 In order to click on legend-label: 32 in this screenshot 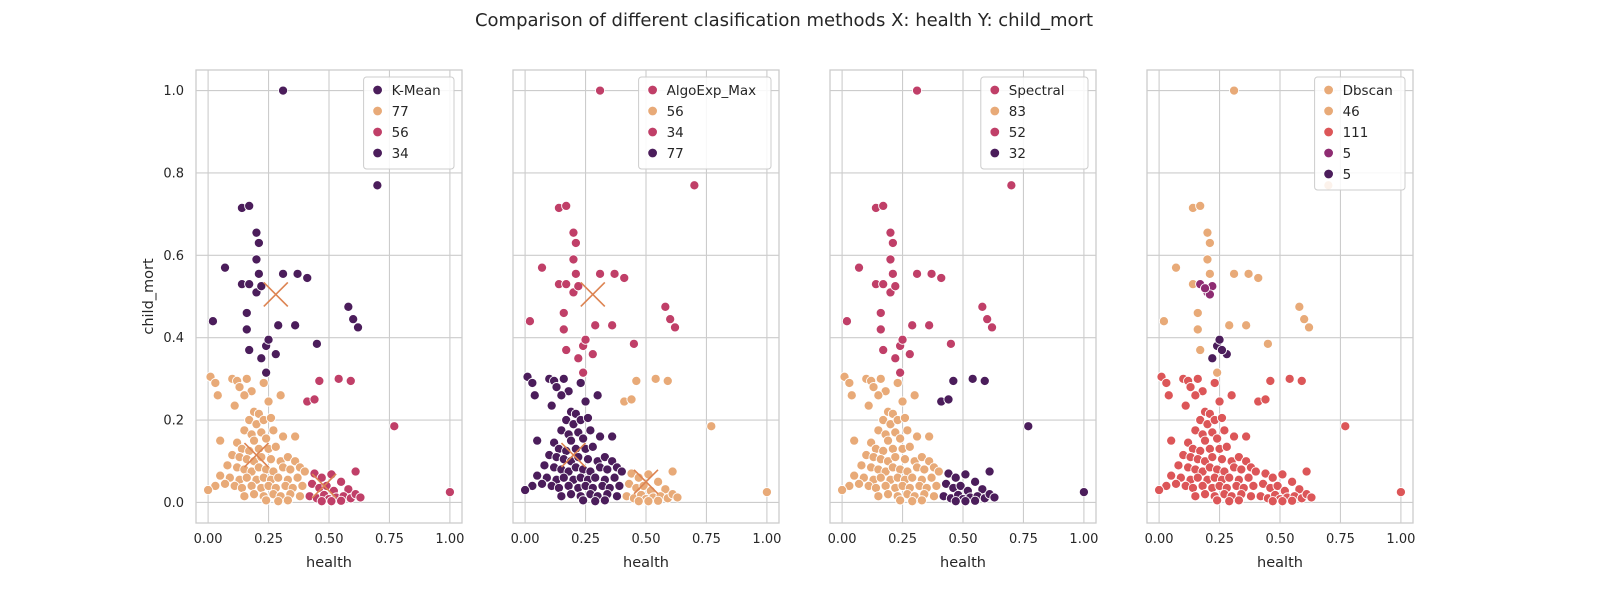, I will do `click(1017, 154)`.